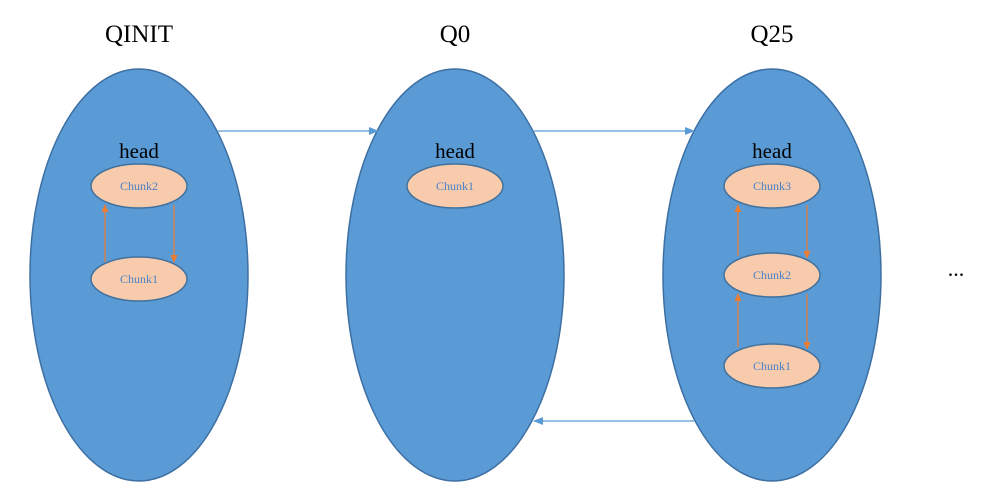 This screenshot has width=983, height=500. What do you see at coordinates (139, 151) in the screenshot?
I see `head-label-qinit: head` at bounding box center [139, 151].